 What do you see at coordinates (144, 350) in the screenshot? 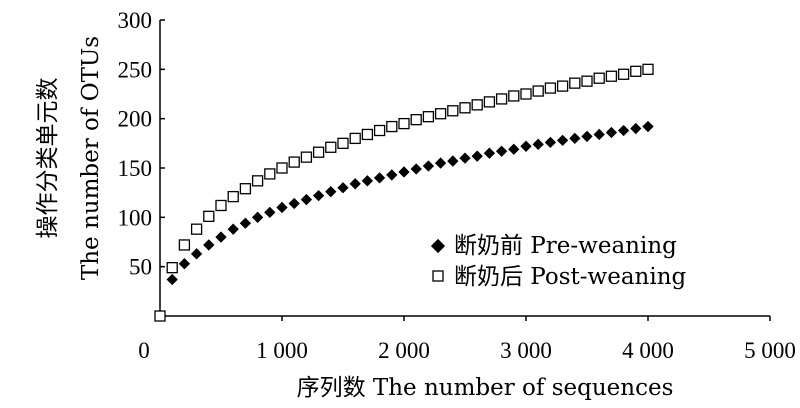
I see `x-tick-label: 0` at bounding box center [144, 350].